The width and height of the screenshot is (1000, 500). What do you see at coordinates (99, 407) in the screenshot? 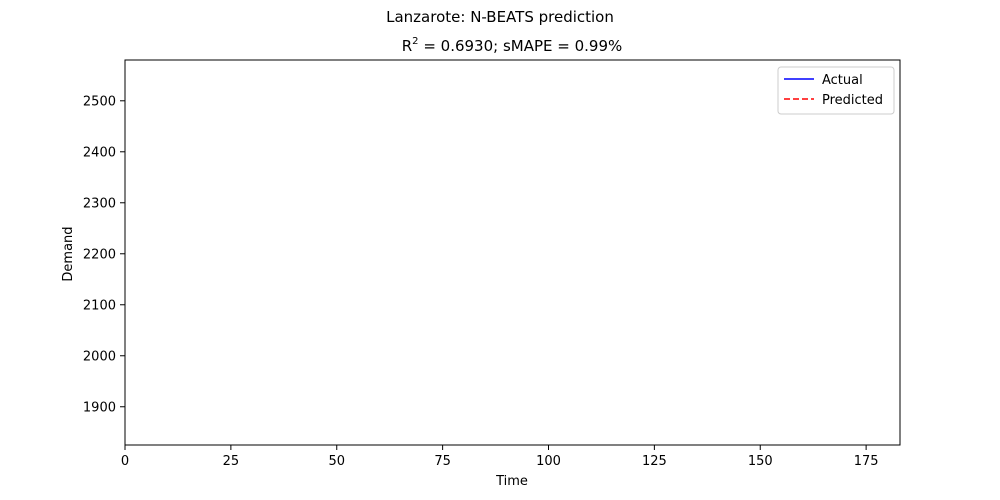
I see `y-tick-label: 1900` at bounding box center [99, 407].